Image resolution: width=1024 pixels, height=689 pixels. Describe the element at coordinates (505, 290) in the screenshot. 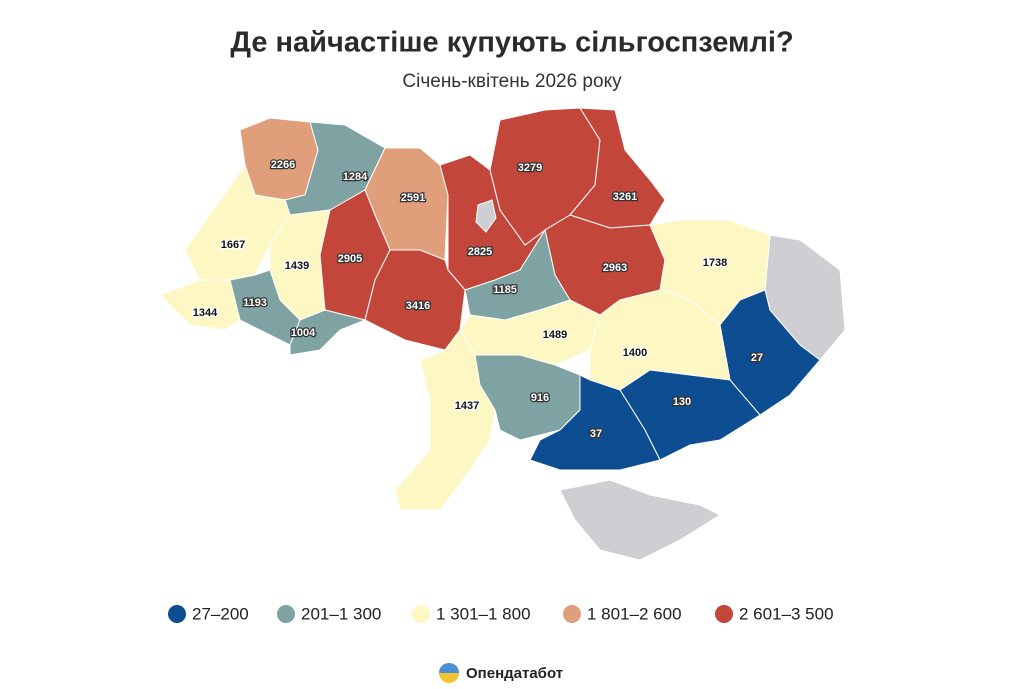

I see `region-value: 1185` at that location.